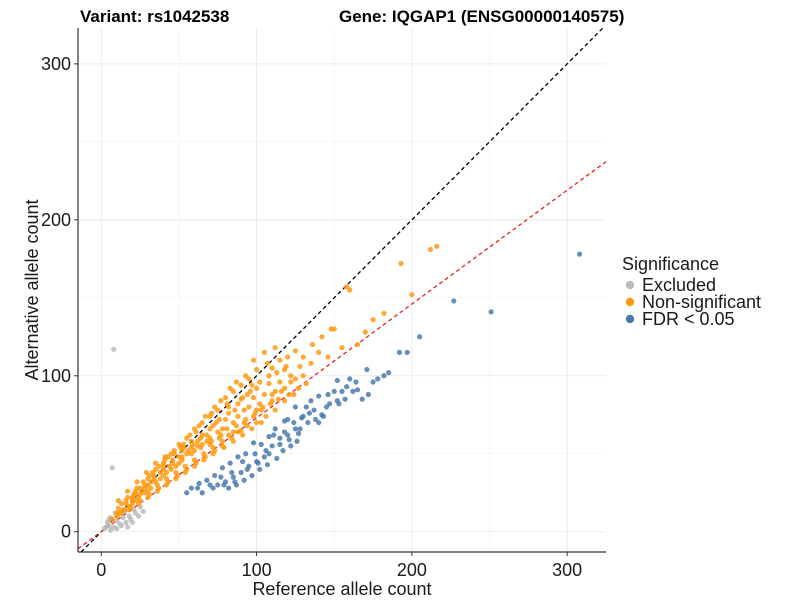  Describe the element at coordinates (257, 570) in the screenshot. I see `x-tick-label: 100` at that location.